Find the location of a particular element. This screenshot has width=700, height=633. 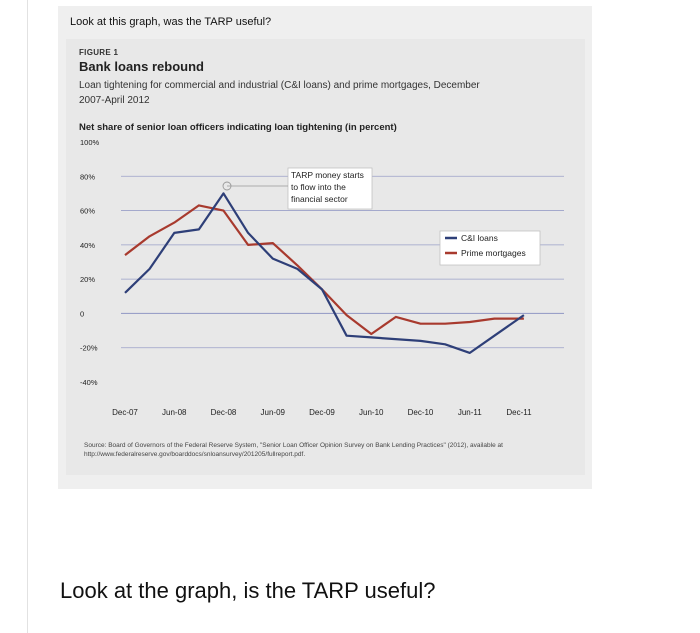

x-tick-label: Dec-08 is located at coordinates (224, 412).